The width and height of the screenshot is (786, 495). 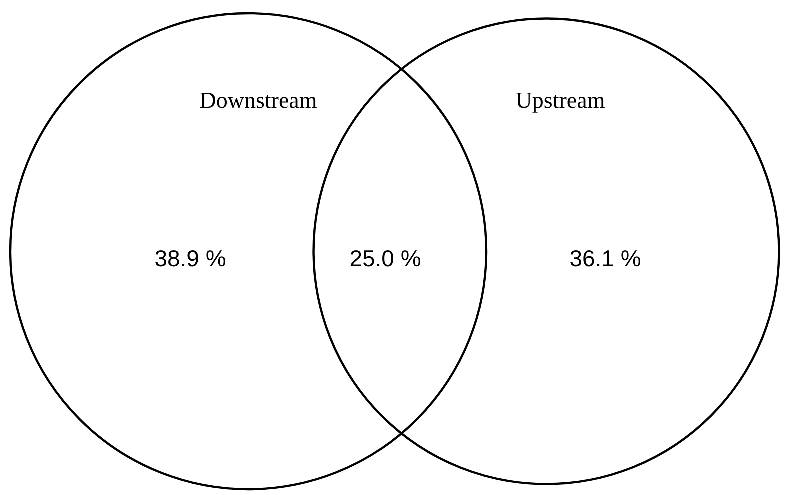 What do you see at coordinates (190, 259) in the screenshot?
I see `data-label: 38.9 %` at bounding box center [190, 259].